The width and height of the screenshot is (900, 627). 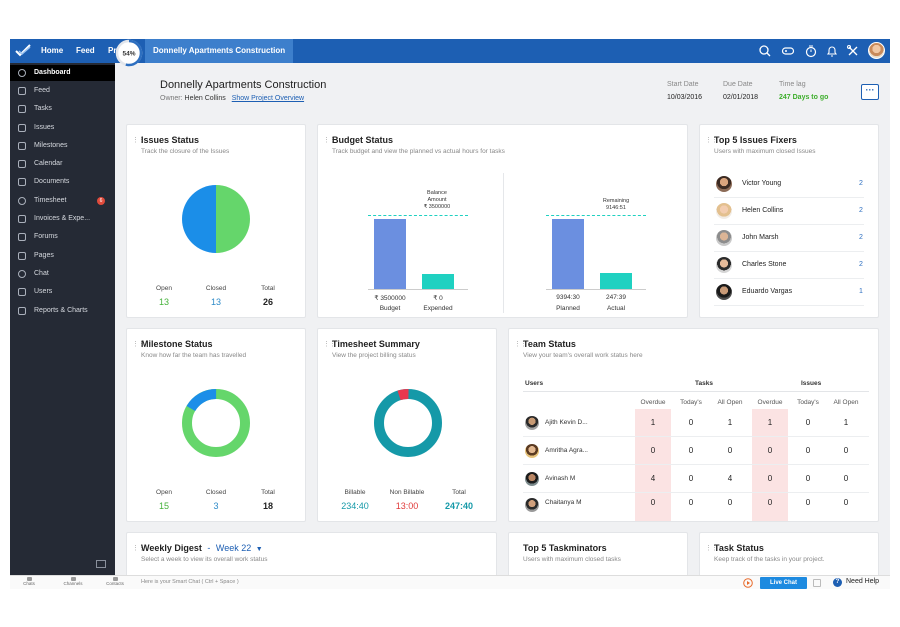 What do you see at coordinates (62, 128) in the screenshot?
I see `sidebar-item-issues: Issues` at bounding box center [62, 128].